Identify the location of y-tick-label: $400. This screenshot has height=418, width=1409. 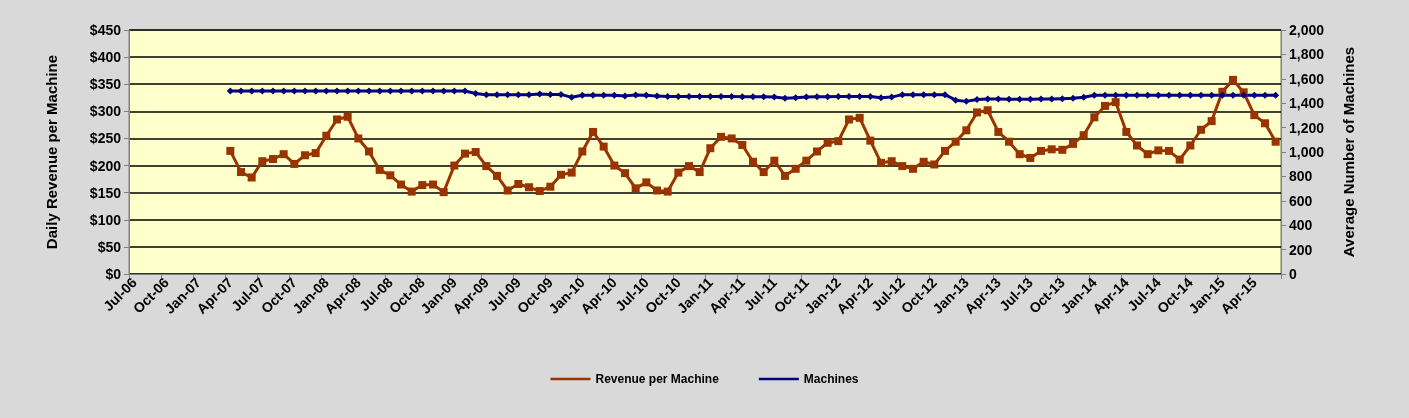
(105, 57).